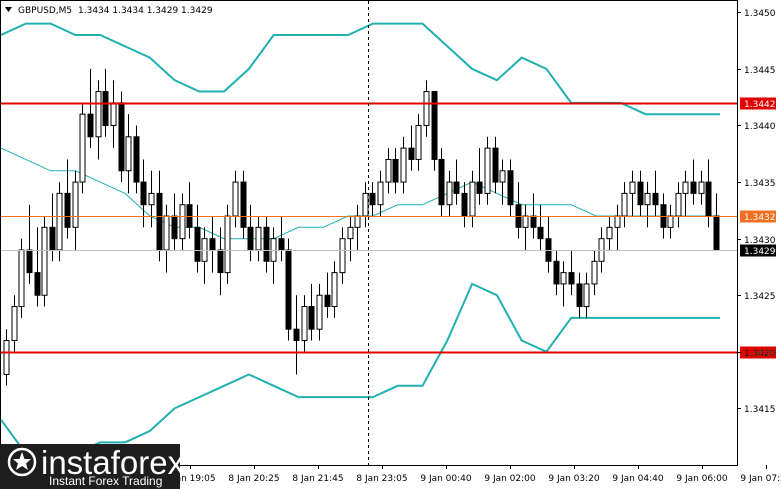 The image size is (781, 489). Describe the element at coordinates (45, 11) in the screenshot. I see `symbol-label: GBPUSD,M5` at that location.